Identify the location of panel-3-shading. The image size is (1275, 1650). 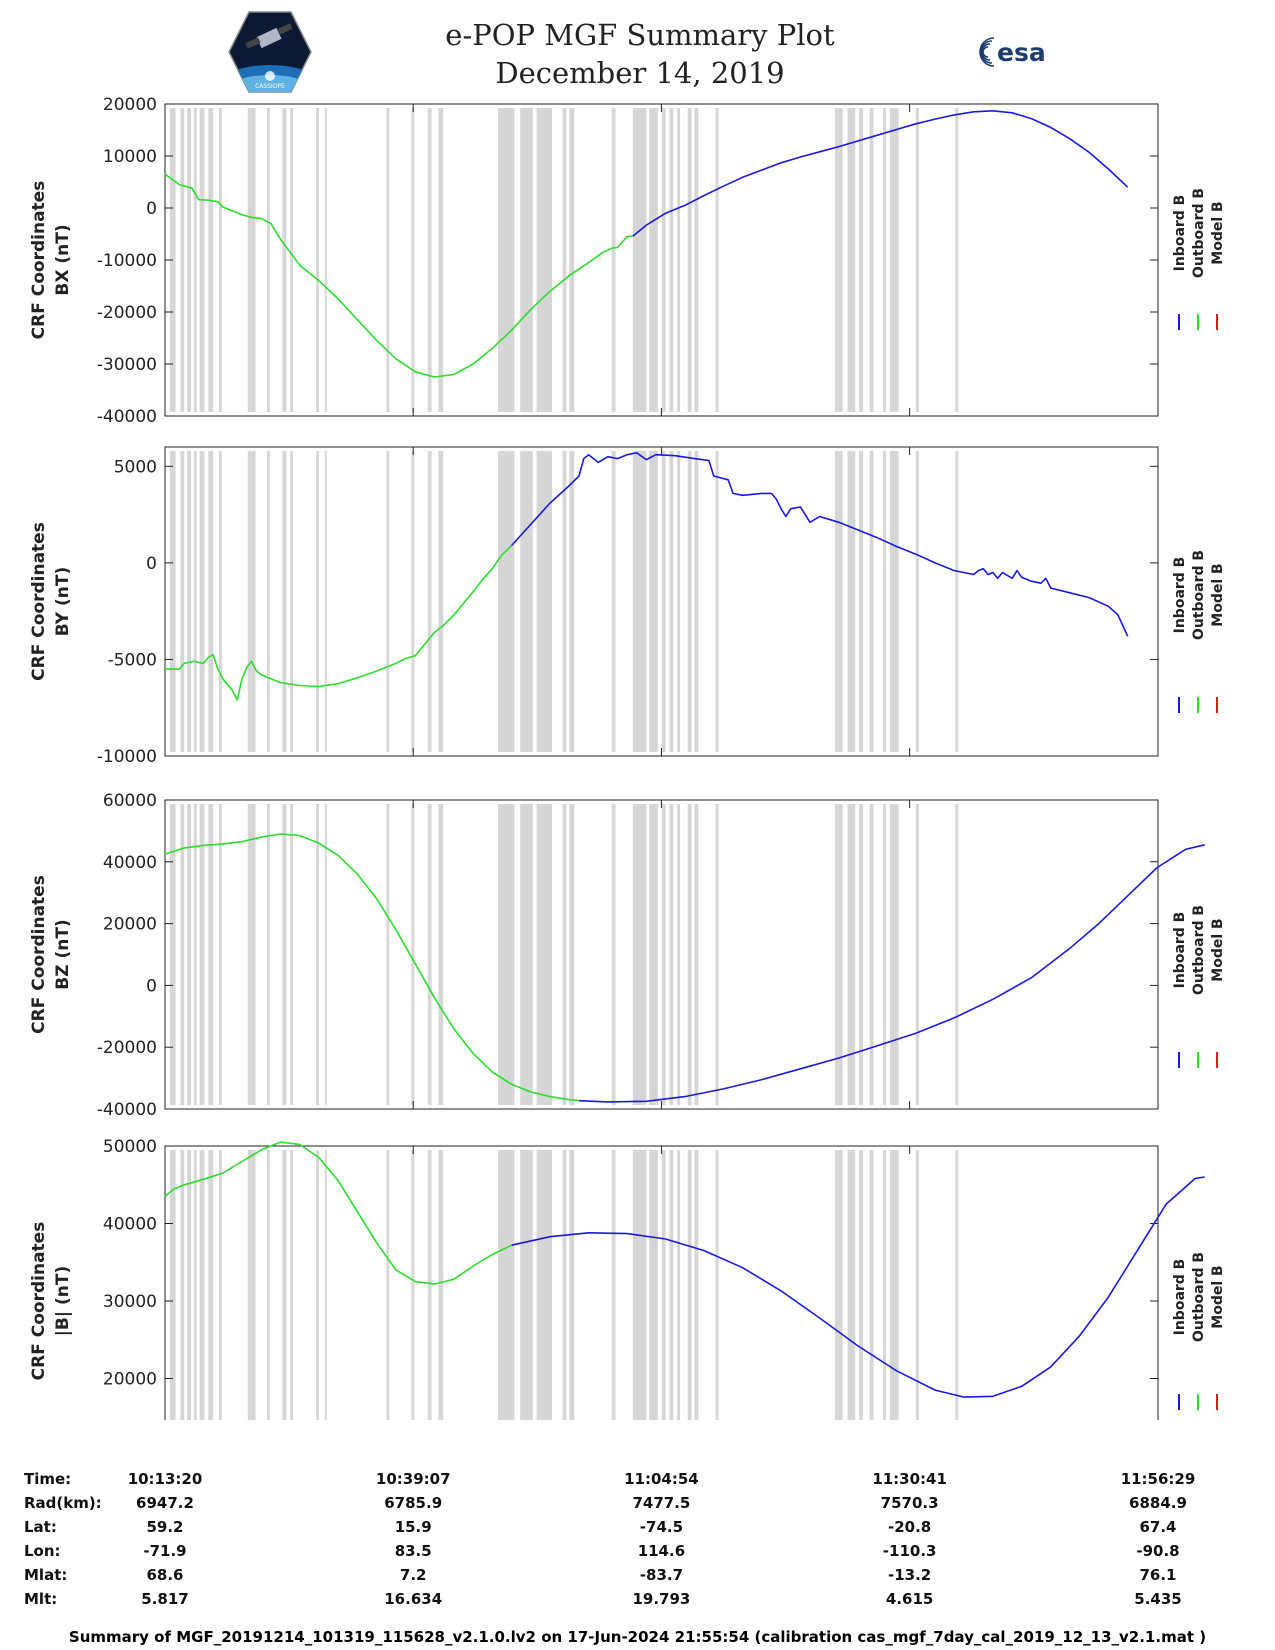
(564, 954).